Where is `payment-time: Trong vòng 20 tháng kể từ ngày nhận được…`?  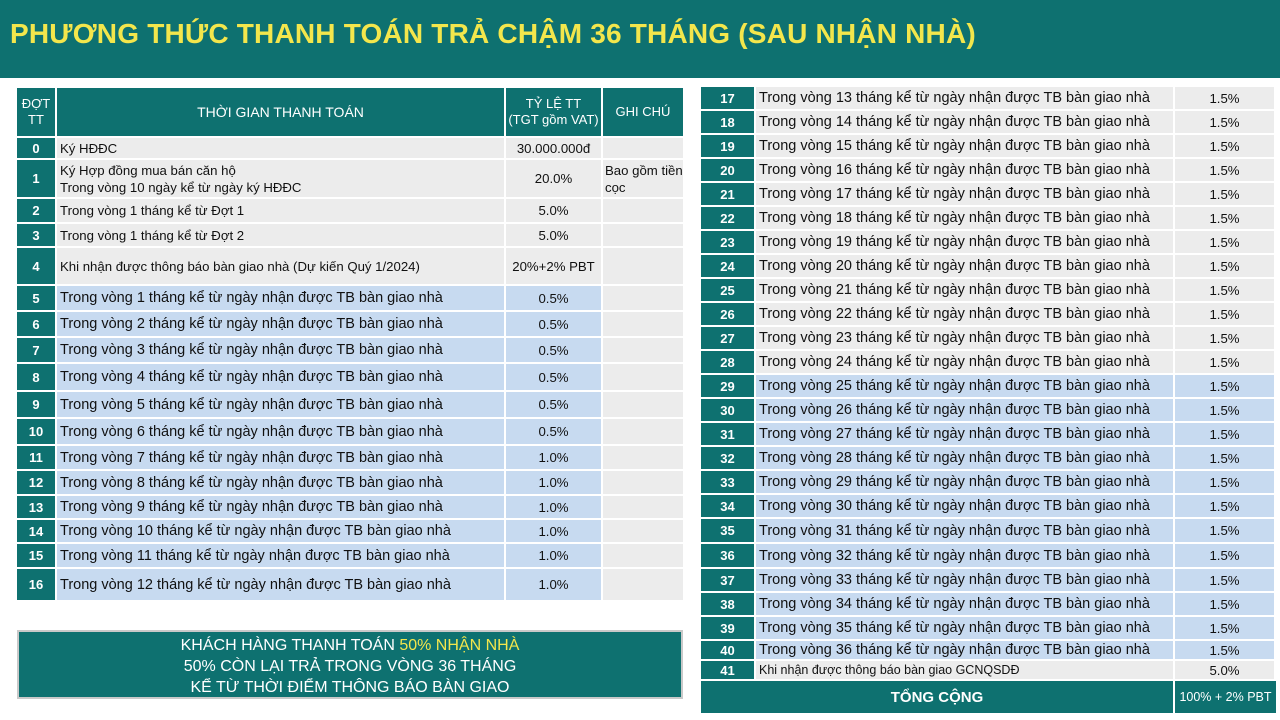 payment-time: Trong vòng 20 tháng kể từ ngày nhận được… is located at coordinates (965, 267).